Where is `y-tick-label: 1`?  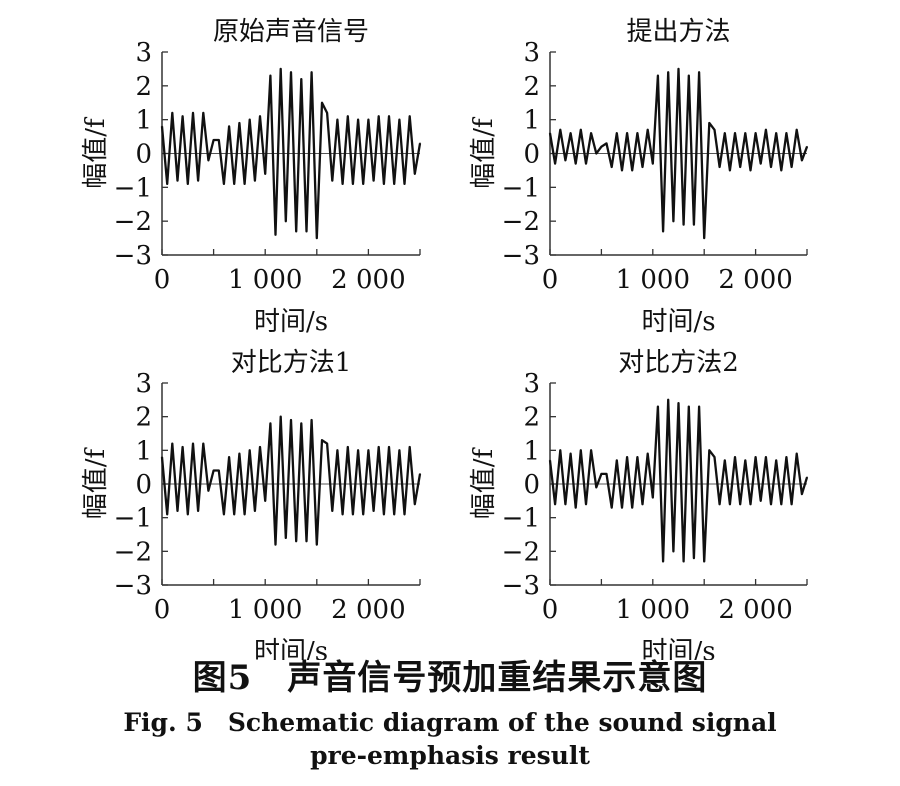
y-tick-label: 1 is located at coordinates (531, 451).